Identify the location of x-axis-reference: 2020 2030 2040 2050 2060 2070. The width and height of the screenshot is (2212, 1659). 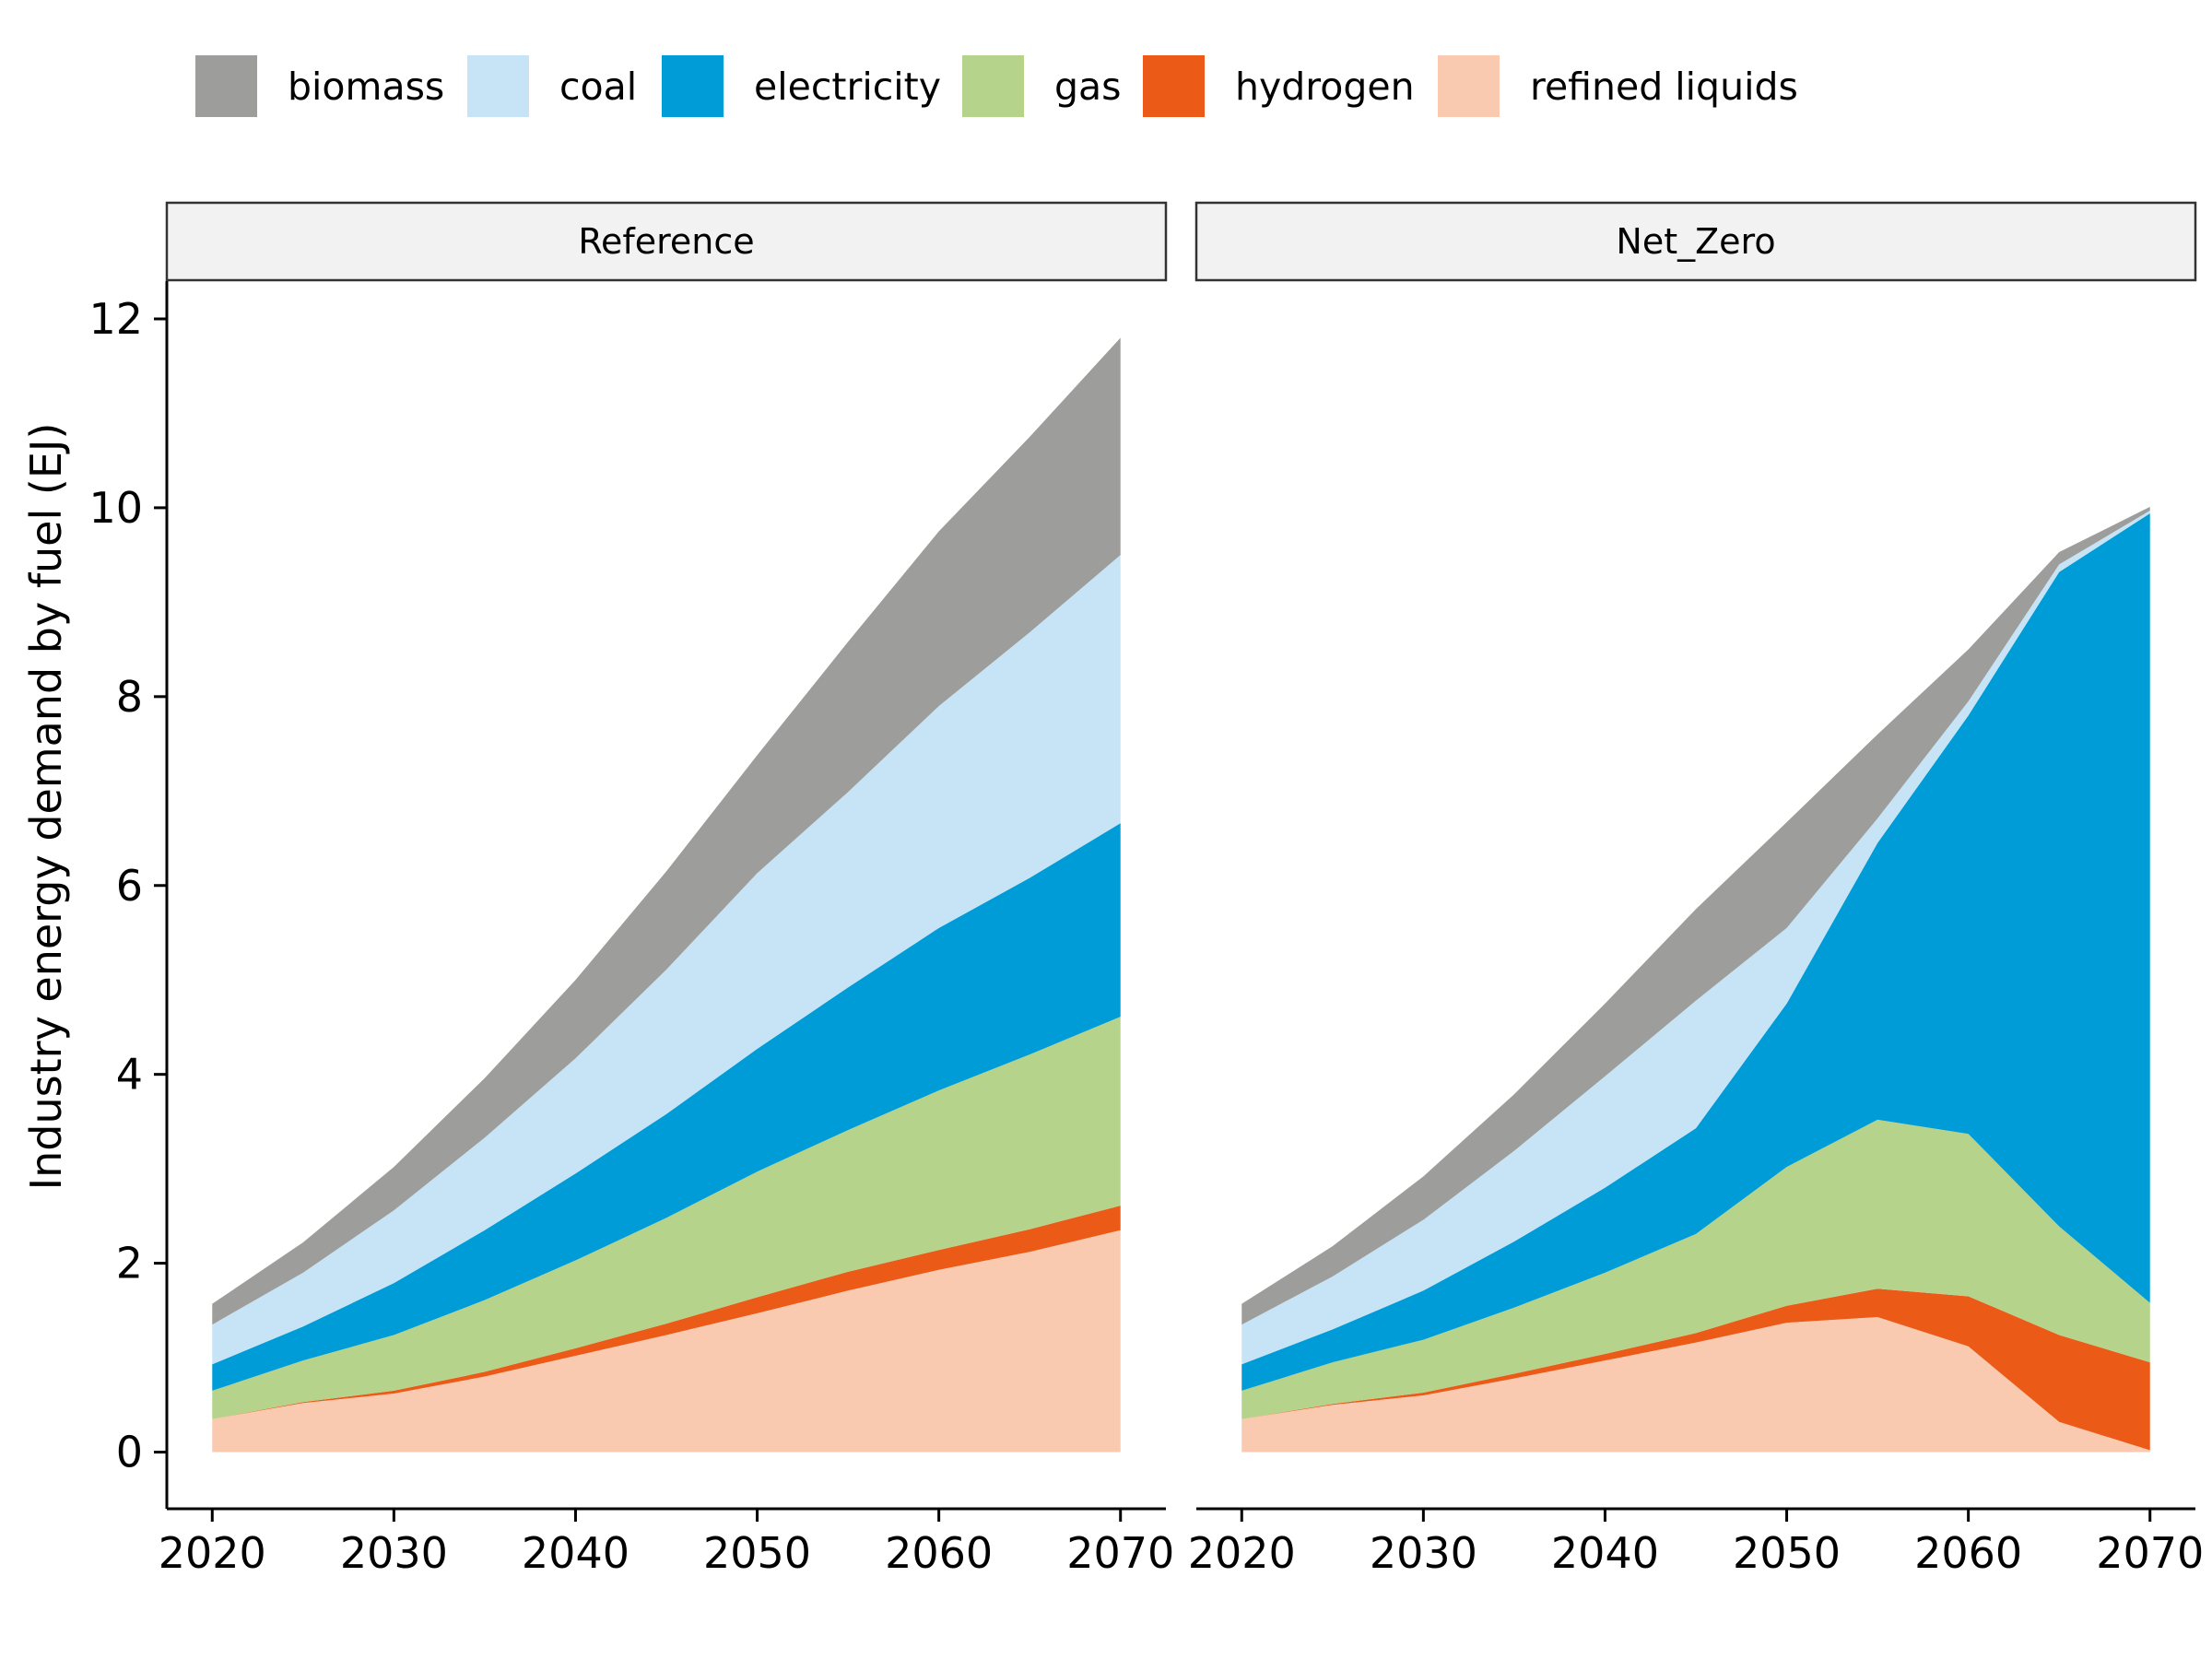
(666, 1542).